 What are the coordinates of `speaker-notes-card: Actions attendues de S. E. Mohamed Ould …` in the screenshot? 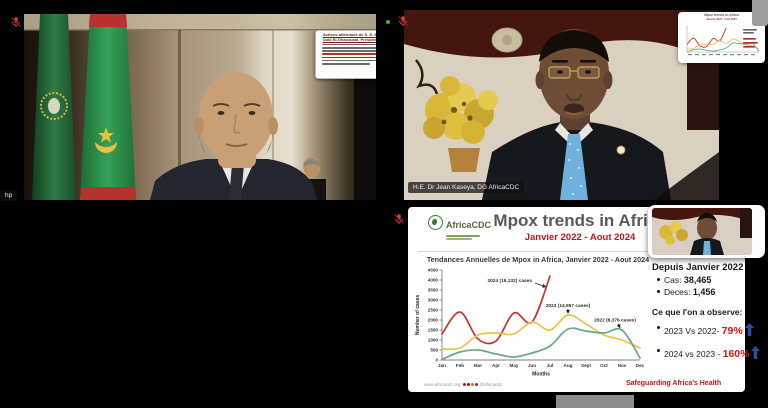 It's located at (345, 54).